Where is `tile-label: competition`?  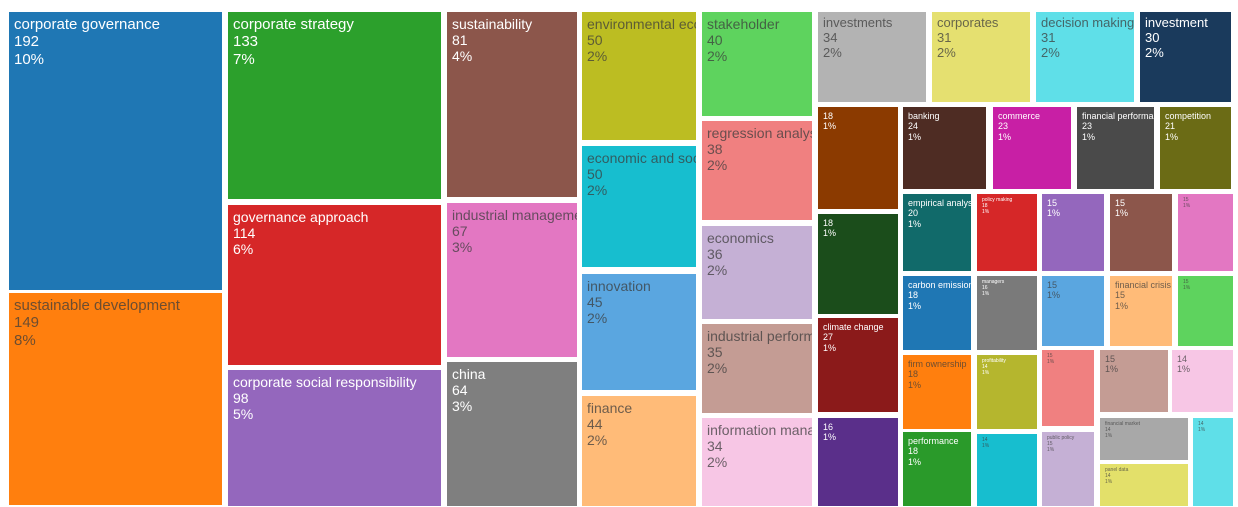 tile-label: competition is located at coordinates (1188, 116).